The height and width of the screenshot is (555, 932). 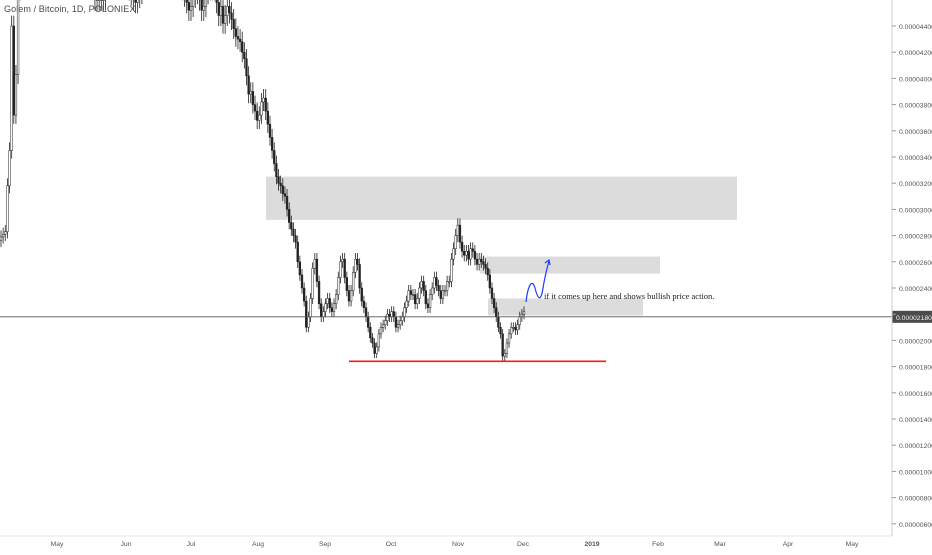 What do you see at coordinates (915, 132) in the screenshot?
I see `price-tick-label: 0.00003600` at bounding box center [915, 132].